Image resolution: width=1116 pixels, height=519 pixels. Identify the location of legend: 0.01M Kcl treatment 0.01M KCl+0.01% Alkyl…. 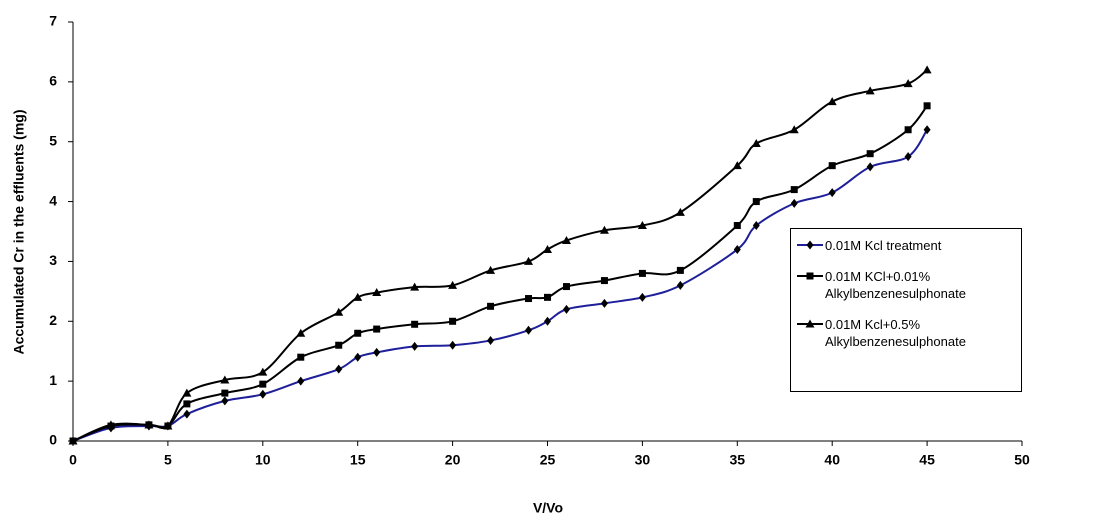
(906, 310).